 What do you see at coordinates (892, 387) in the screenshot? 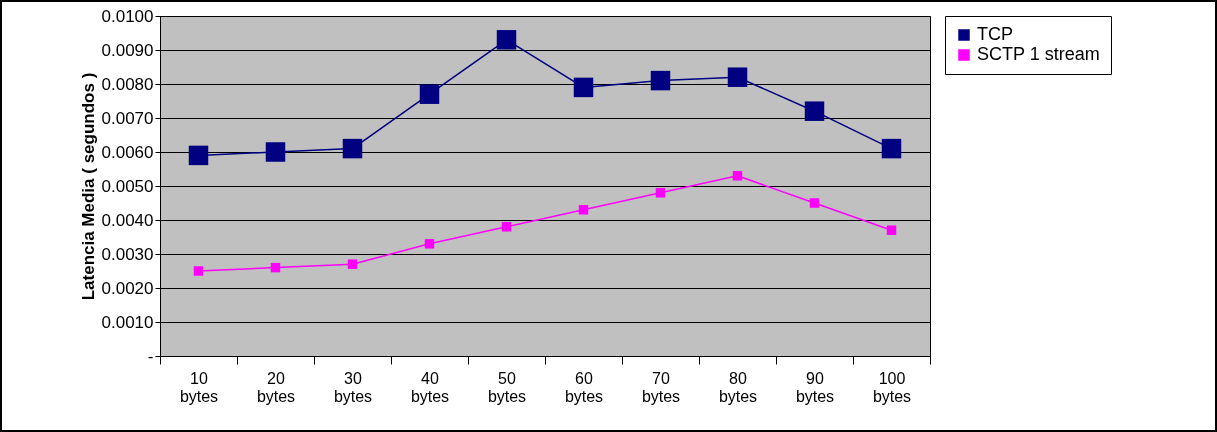
I see `x-tick-label: 100 bytes` at bounding box center [892, 387].